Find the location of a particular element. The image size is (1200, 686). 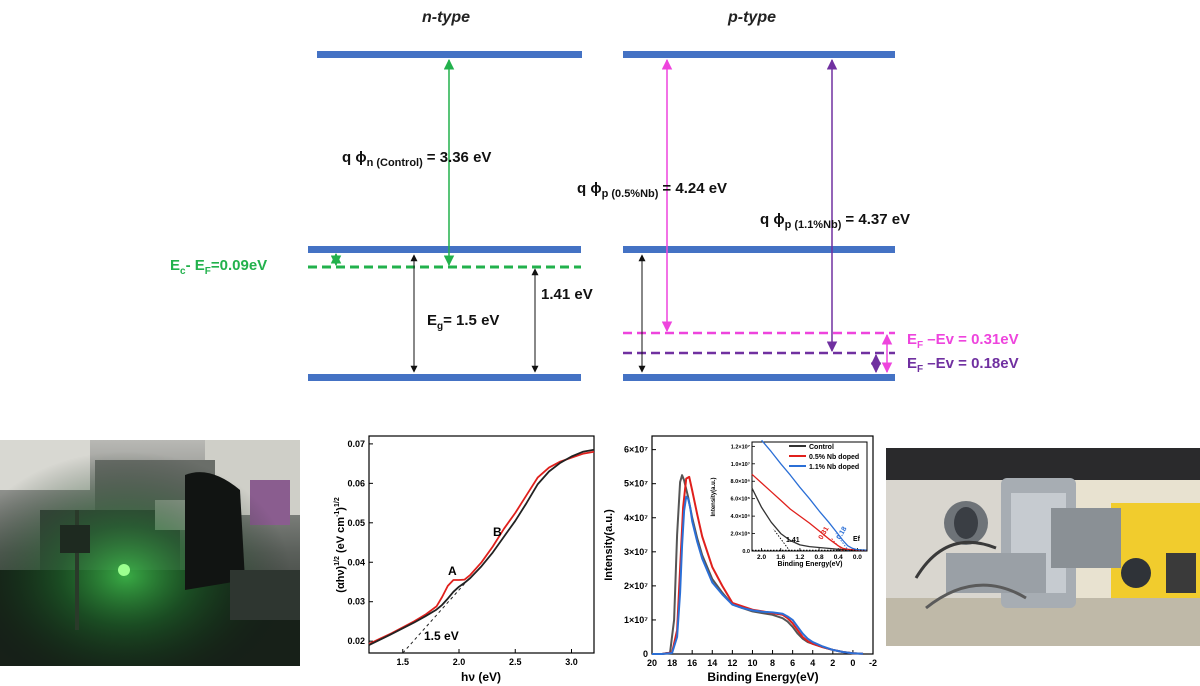

inset-xlabel: Binding Energy(eV) is located at coordinates (810, 564).